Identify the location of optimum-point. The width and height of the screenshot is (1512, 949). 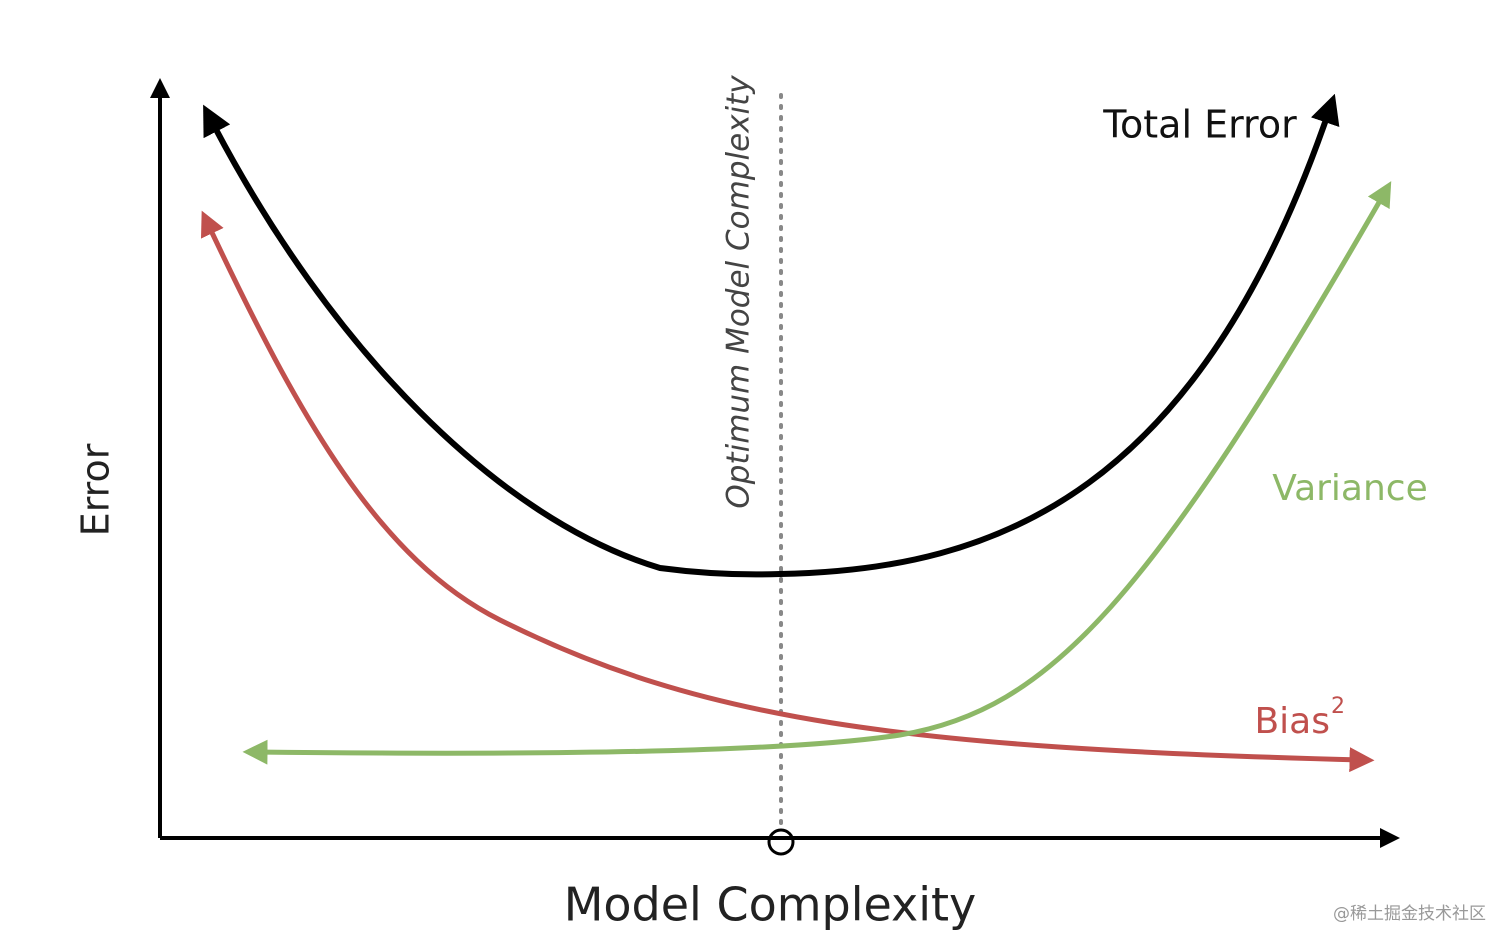
(781, 842).